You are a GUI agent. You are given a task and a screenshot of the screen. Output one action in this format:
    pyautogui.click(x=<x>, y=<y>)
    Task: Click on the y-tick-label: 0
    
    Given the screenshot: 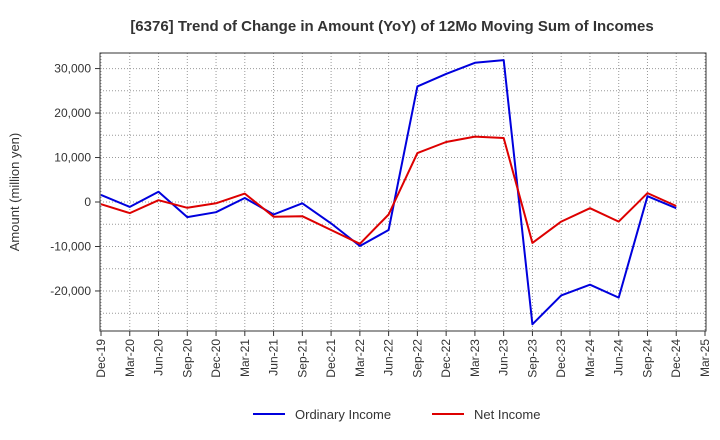 What is the action you would take?
    pyautogui.click(x=87, y=202)
    